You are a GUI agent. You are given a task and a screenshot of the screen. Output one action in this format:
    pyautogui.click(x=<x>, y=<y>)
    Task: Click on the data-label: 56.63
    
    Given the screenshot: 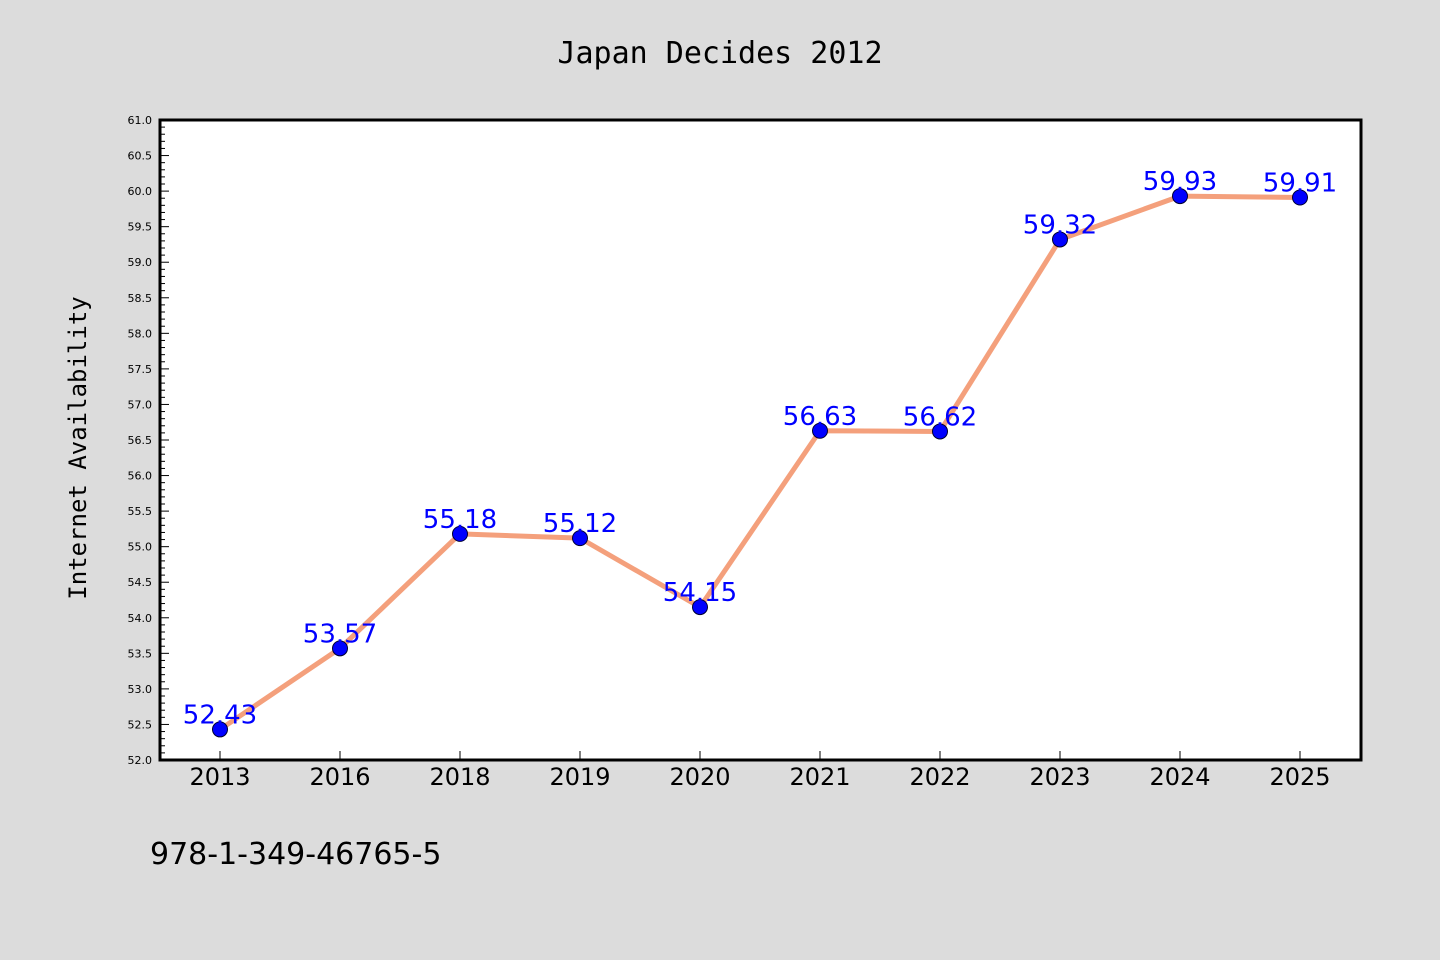 What is the action you would take?
    pyautogui.click(x=820, y=417)
    